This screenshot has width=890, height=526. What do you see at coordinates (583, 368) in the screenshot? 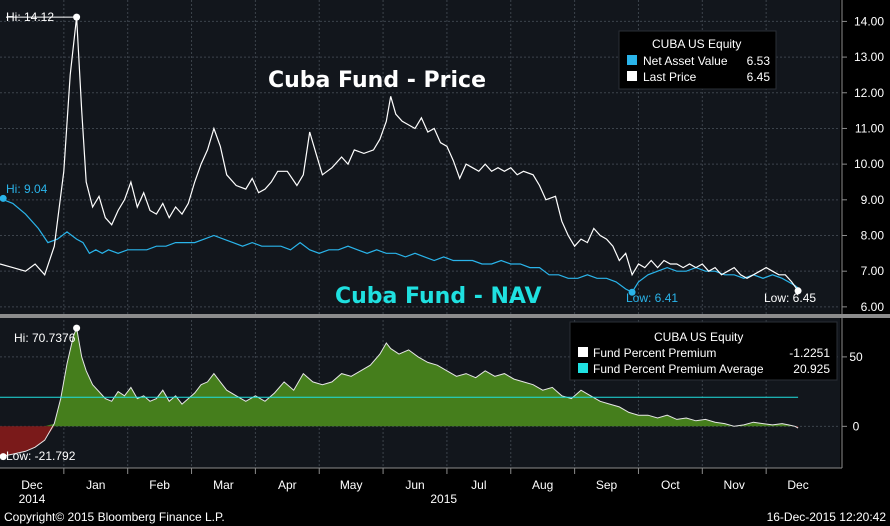
I see `average-legend-swatch` at bounding box center [583, 368].